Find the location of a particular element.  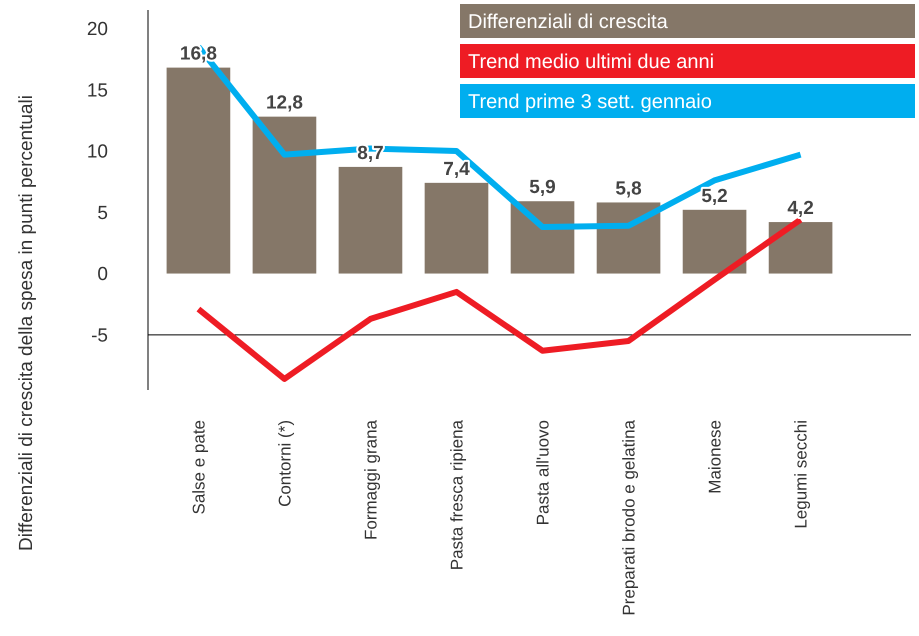

y-tick-label: -5 is located at coordinates (99, 335).